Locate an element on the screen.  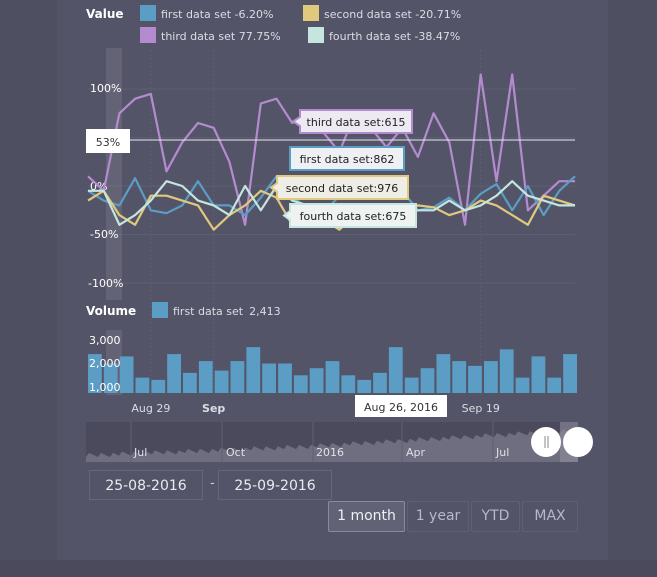
tooltip-label: fourth data set:675 is located at coordinates (353, 216).